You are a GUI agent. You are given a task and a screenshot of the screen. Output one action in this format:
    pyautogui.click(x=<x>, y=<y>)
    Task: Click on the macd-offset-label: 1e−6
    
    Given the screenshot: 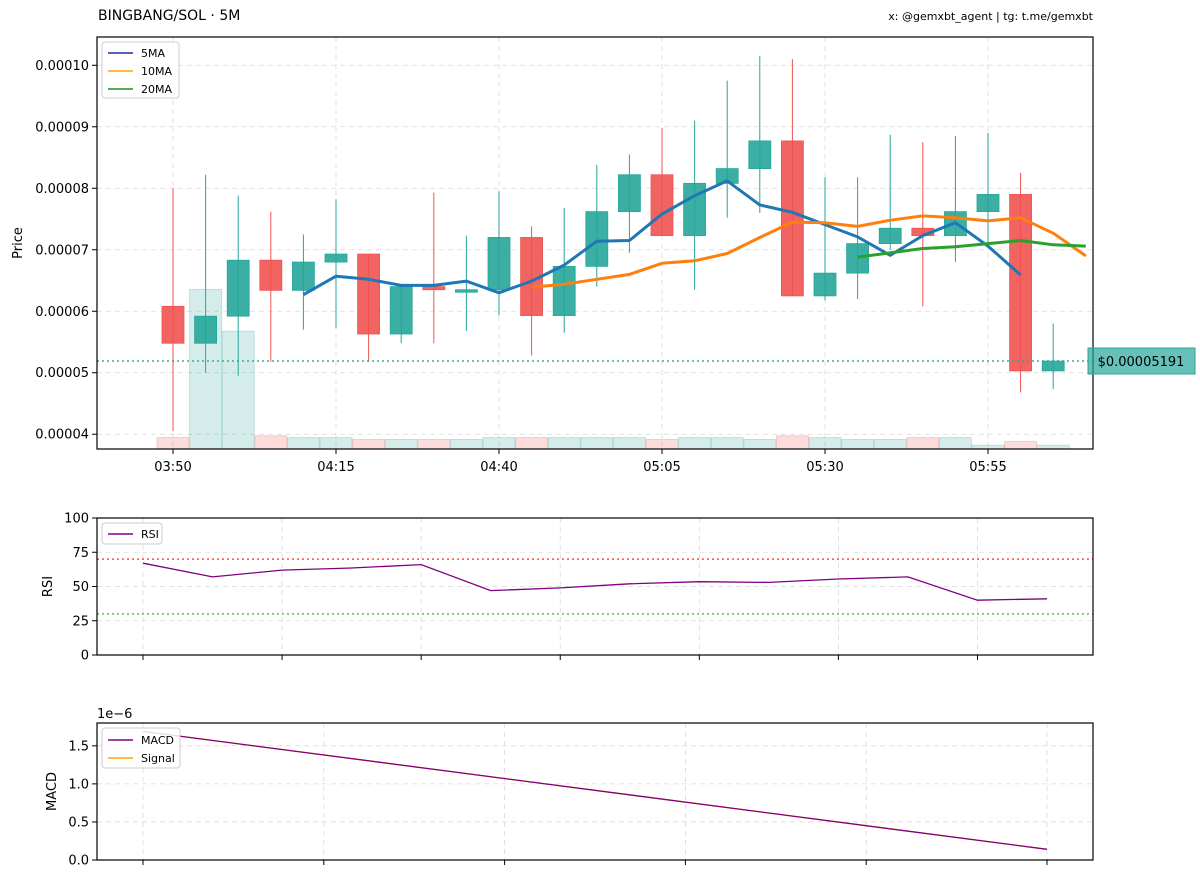 What is the action you would take?
    pyautogui.click(x=114, y=714)
    